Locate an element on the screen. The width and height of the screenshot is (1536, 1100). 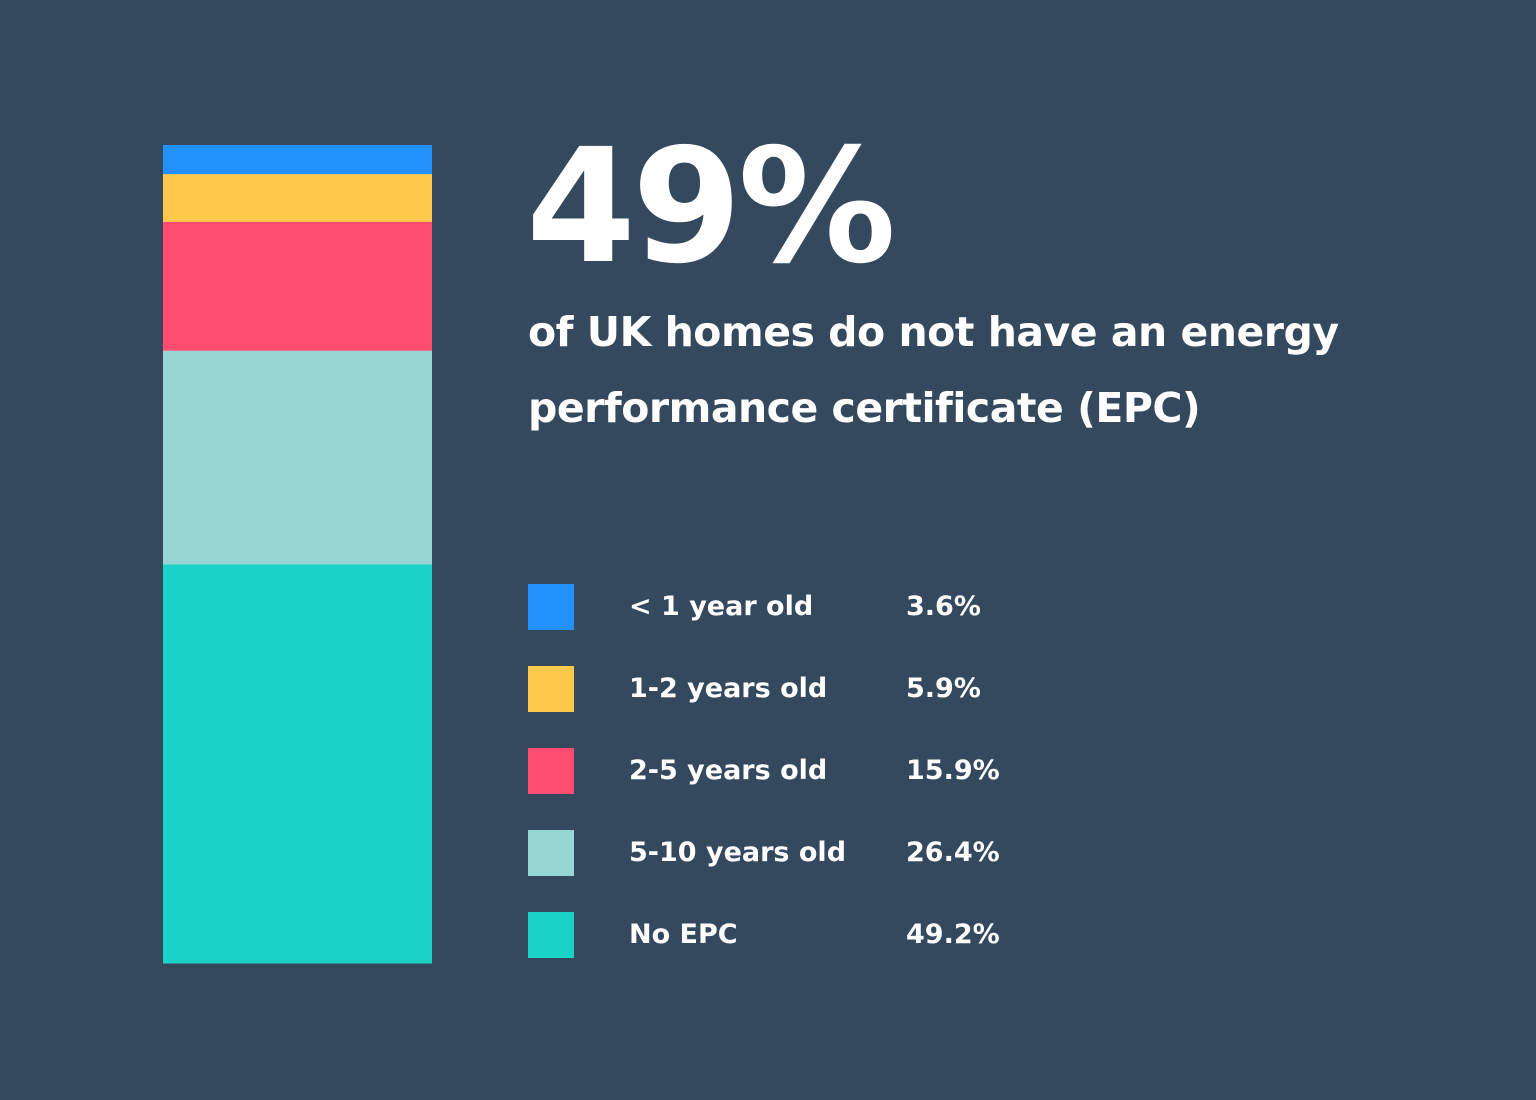
legend-value: 3.6% is located at coordinates (943, 606).